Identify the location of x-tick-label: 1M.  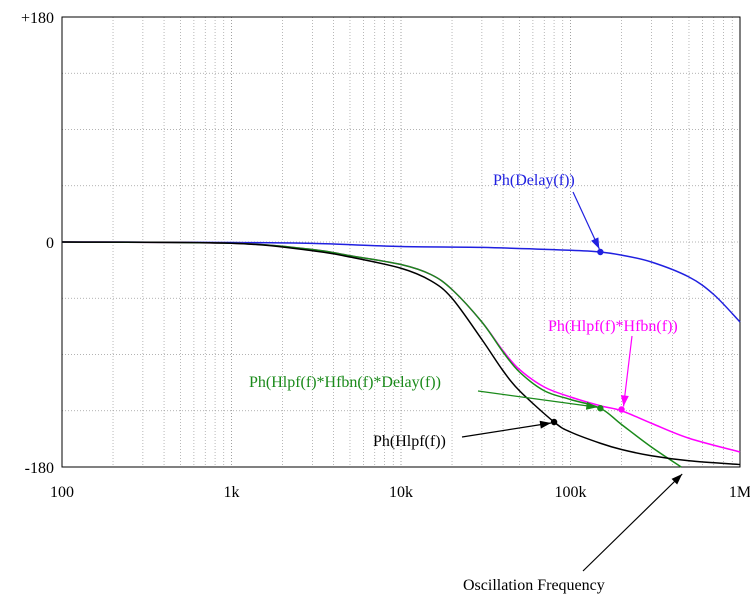
(739, 492).